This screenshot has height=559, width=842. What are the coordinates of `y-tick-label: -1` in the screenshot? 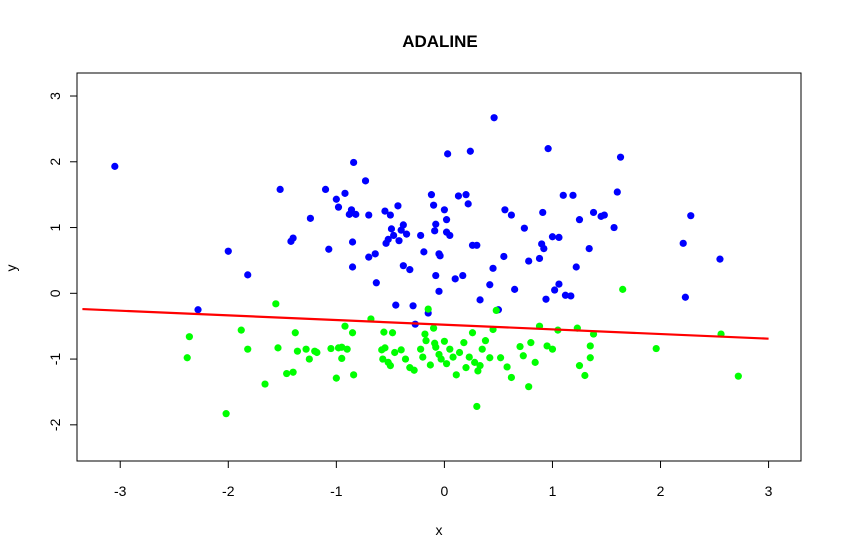 It's located at (55, 359).